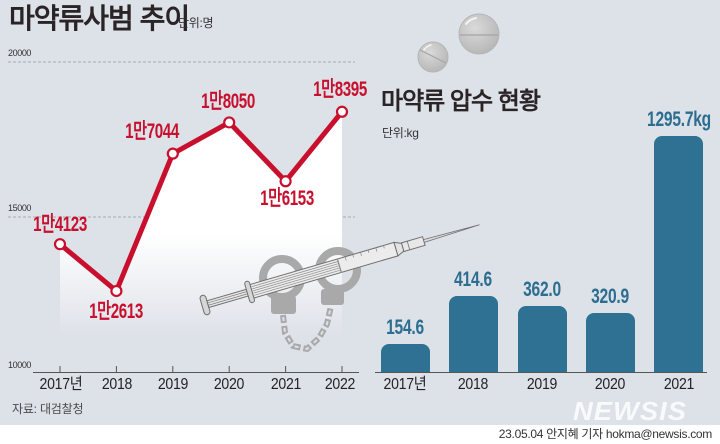 The height and width of the screenshot is (444, 720). What do you see at coordinates (610, 297) in the screenshot?
I see `bar-value-label-2020: 320.9` at bounding box center [610, 297].